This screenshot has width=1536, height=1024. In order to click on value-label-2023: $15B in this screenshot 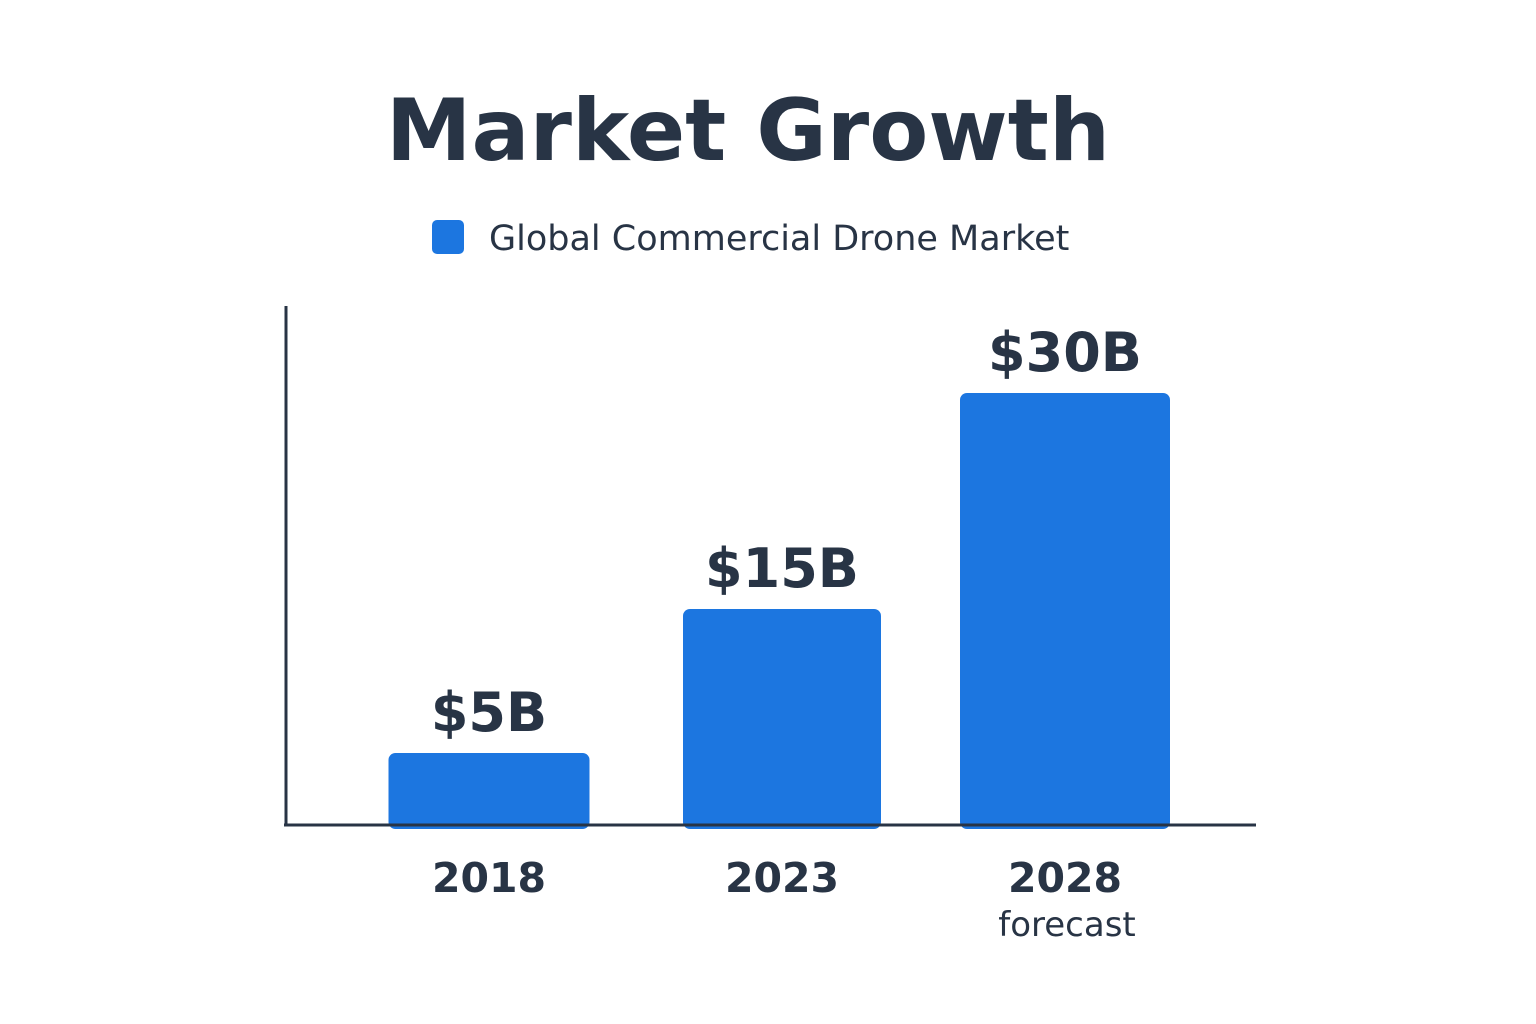, I will do `click(782, 568)`.